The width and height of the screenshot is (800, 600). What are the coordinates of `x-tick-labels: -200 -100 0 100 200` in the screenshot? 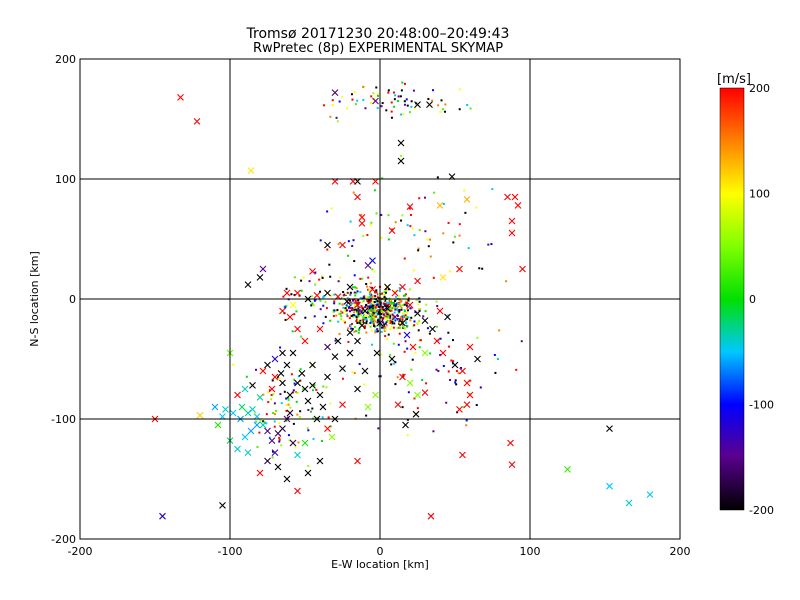 It's located at (379, 551).